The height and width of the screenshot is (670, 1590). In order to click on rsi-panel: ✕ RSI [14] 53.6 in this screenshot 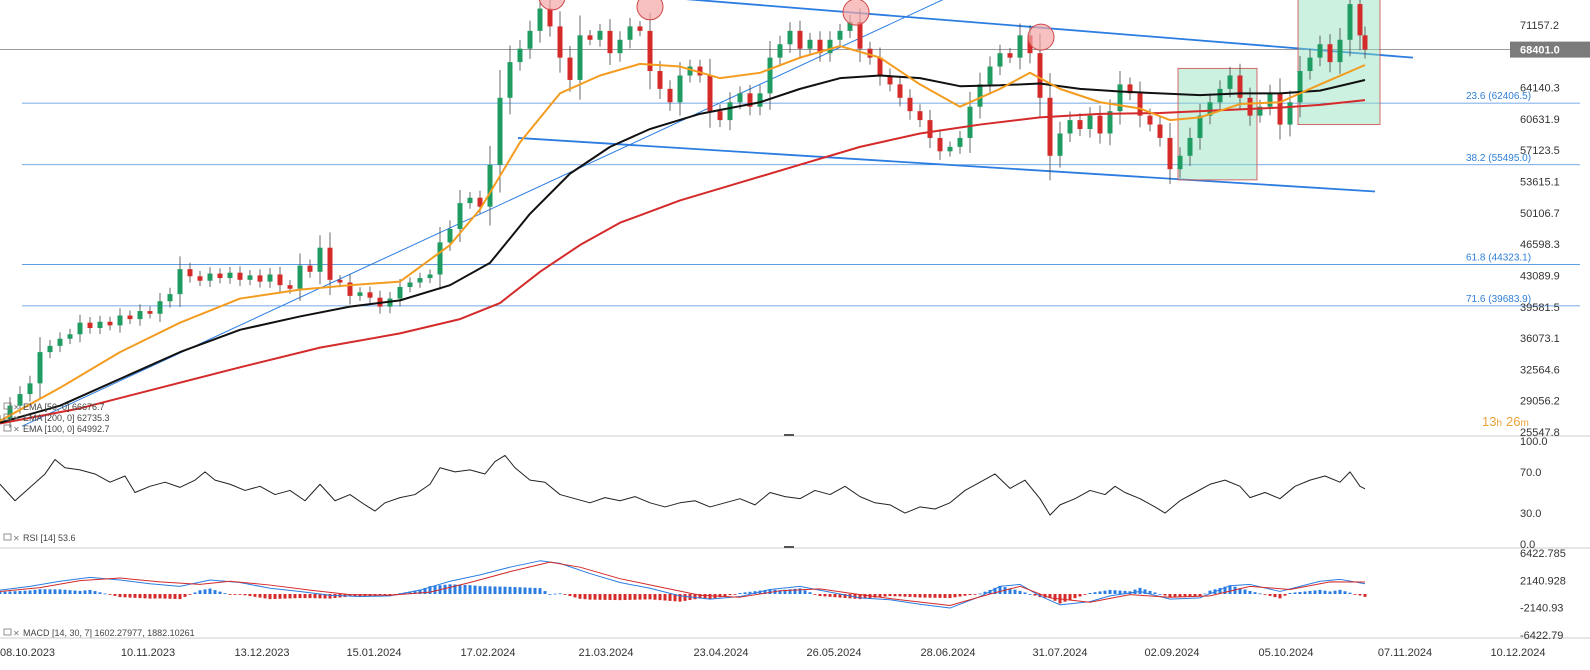, I will do `click(683, 498)`.